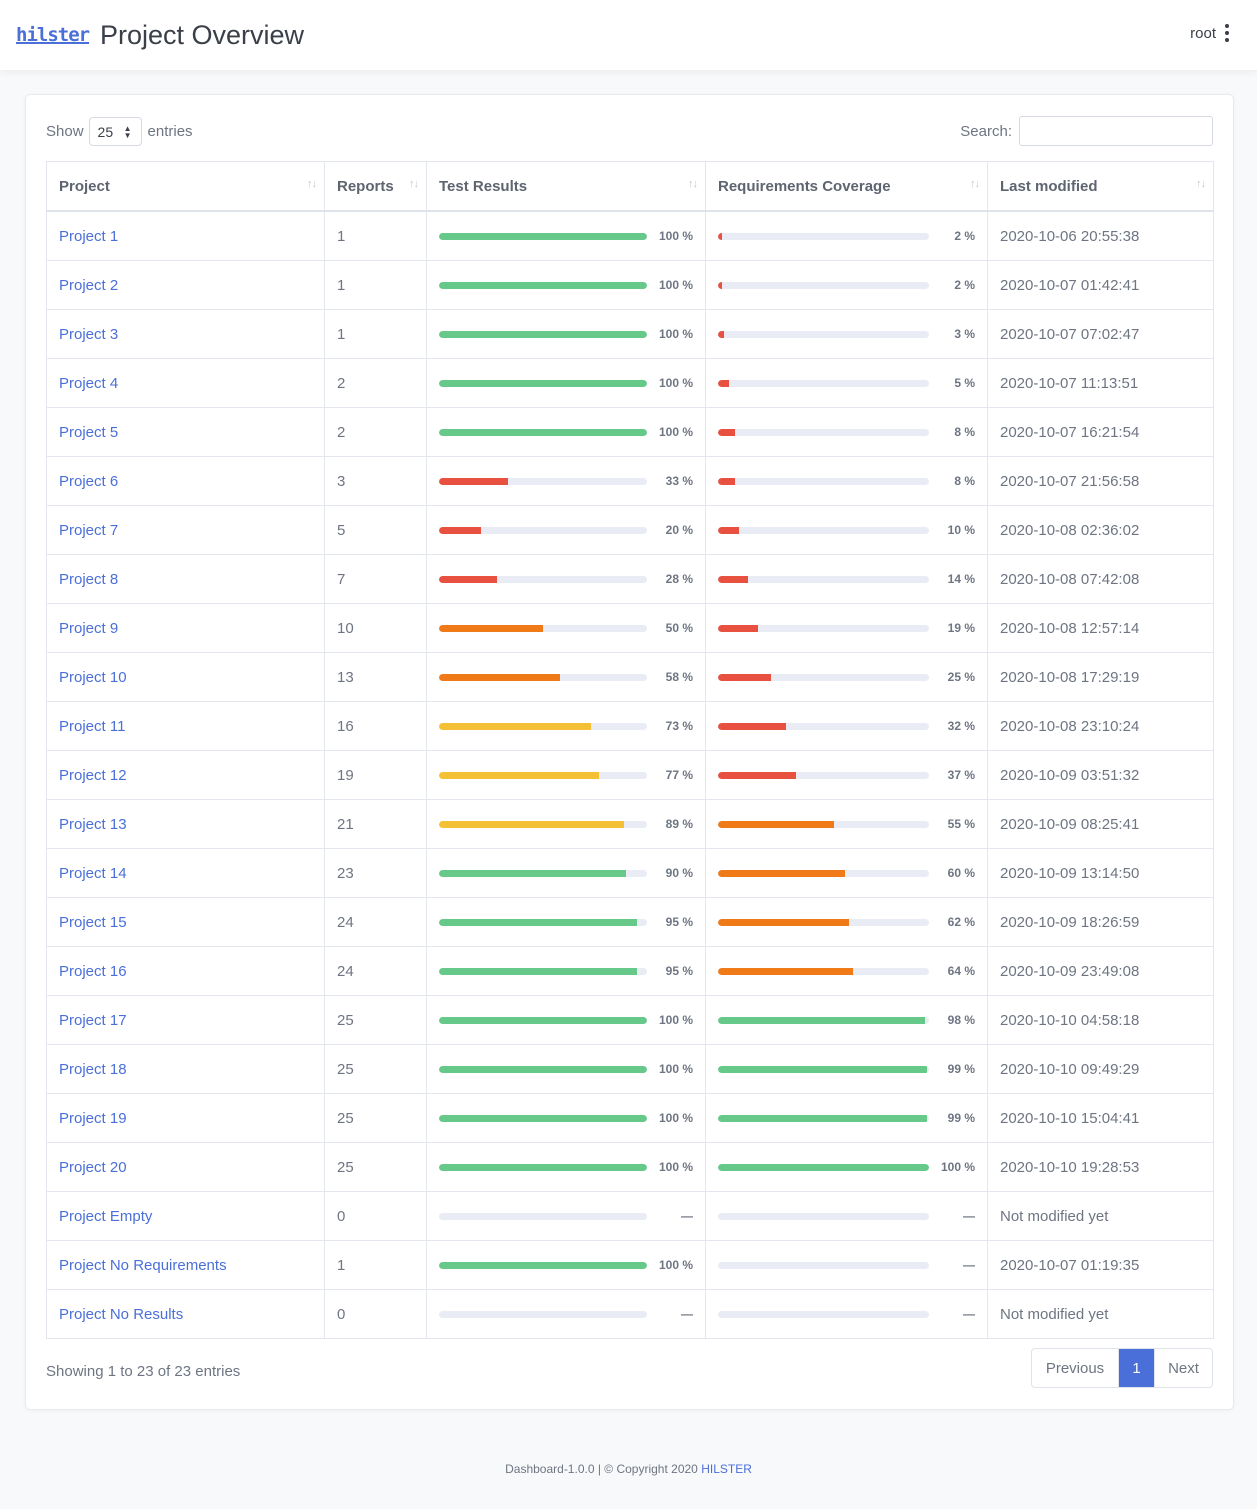  What do you see at coordinates (185, 1069) in the screenshot?
I see `project-link: Project 18` at bounding box center [185, 1069].